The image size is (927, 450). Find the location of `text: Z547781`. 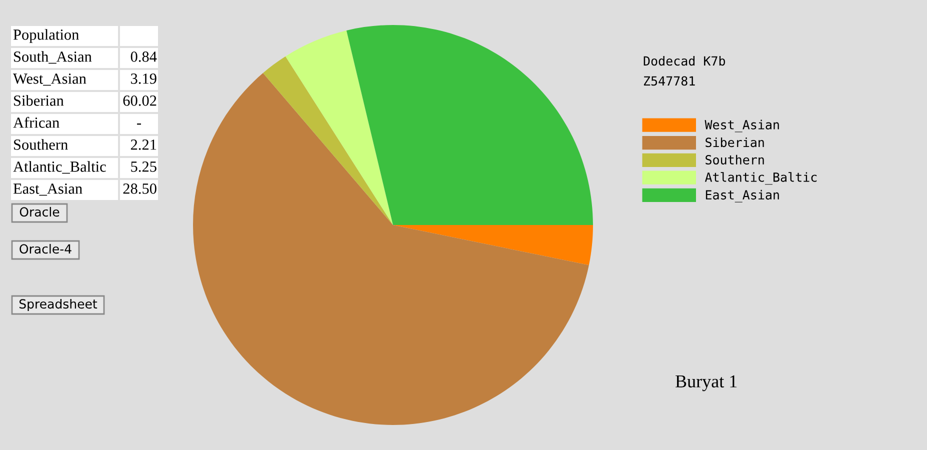

text: Z547781 is located at coordinates (669, 81).